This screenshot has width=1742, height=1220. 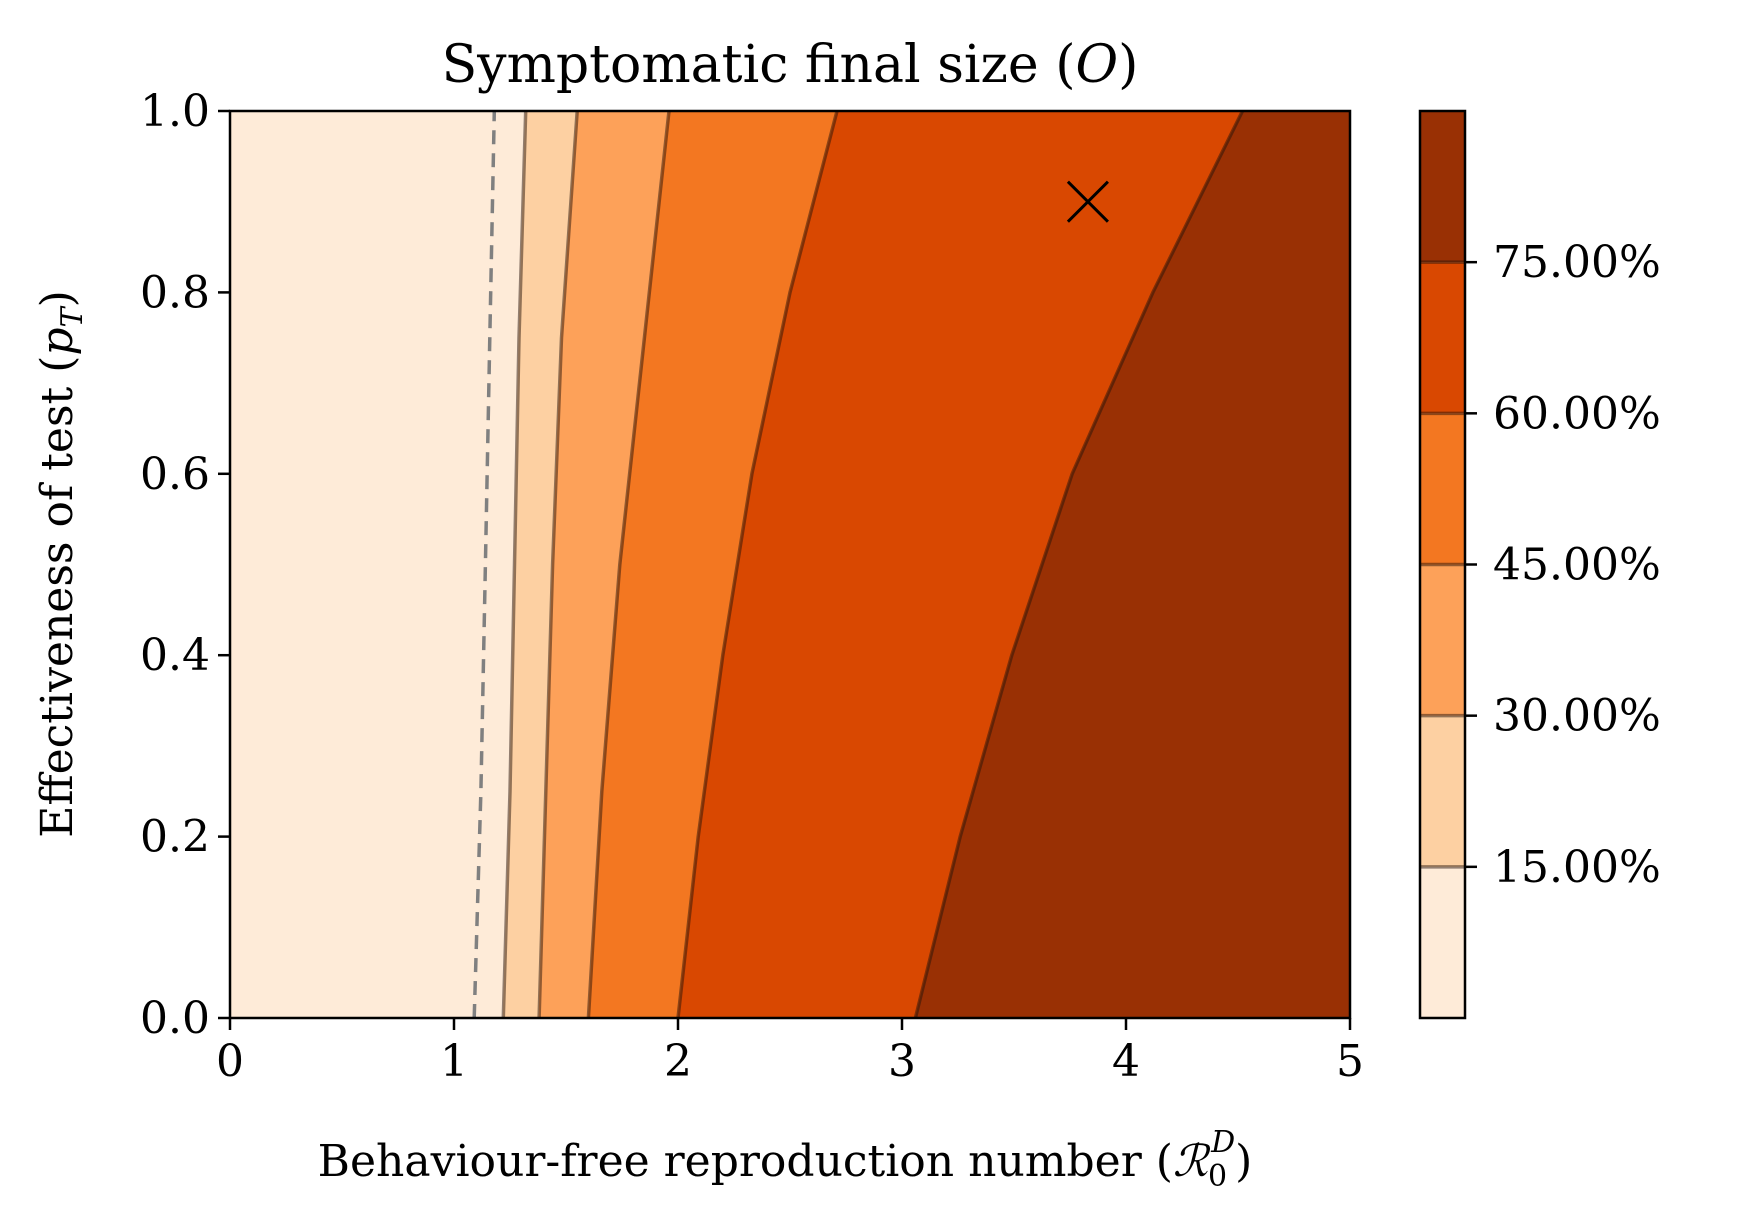 What do you see at coordinates (790, 65) in the screenshot?
I see `chart-title: Symptomatic final size (O)` at bounding box center [790, 65].